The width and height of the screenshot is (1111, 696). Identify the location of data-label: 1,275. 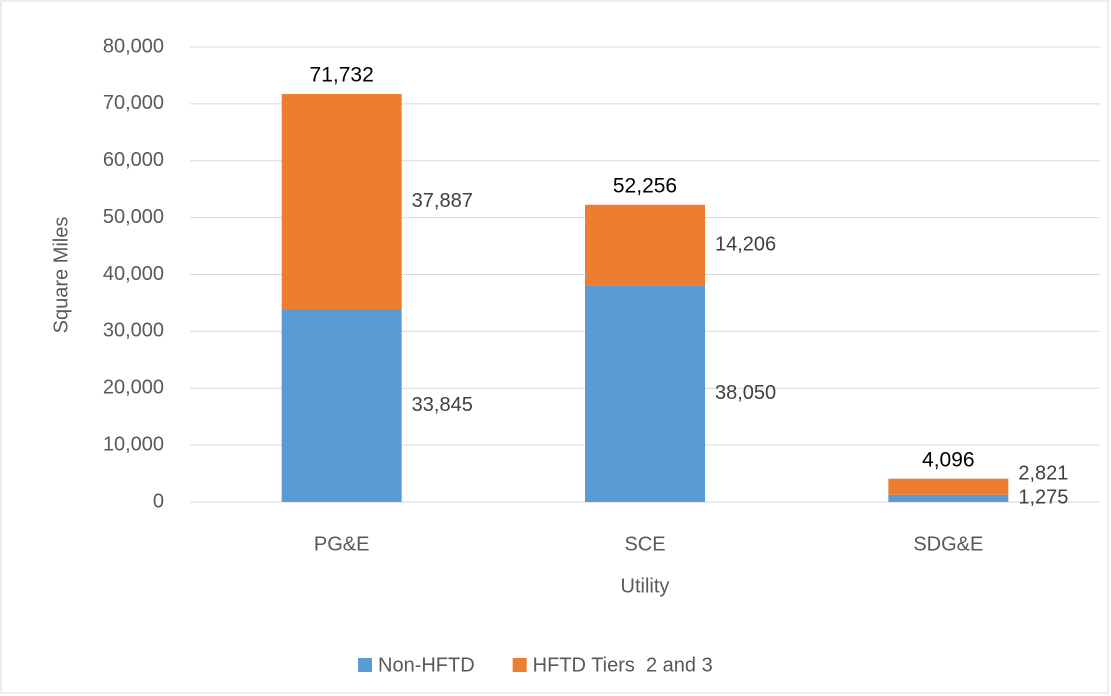
(1043, 498).